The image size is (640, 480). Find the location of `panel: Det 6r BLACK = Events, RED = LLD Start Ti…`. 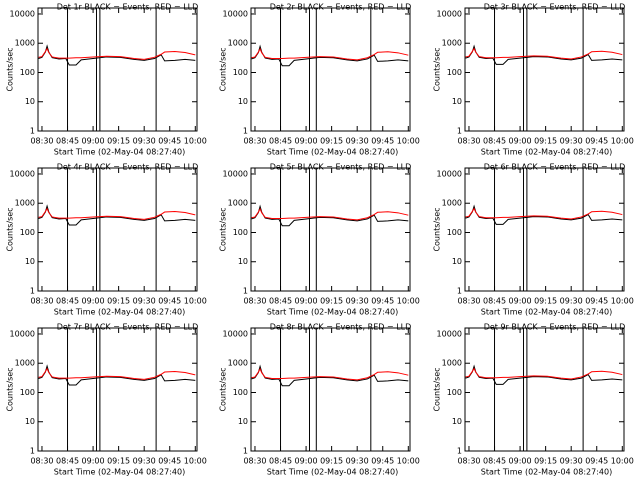

panel: Det 6r BLACK = Events, RED = LLD Start Ti… is located at coordinates (533, 240).